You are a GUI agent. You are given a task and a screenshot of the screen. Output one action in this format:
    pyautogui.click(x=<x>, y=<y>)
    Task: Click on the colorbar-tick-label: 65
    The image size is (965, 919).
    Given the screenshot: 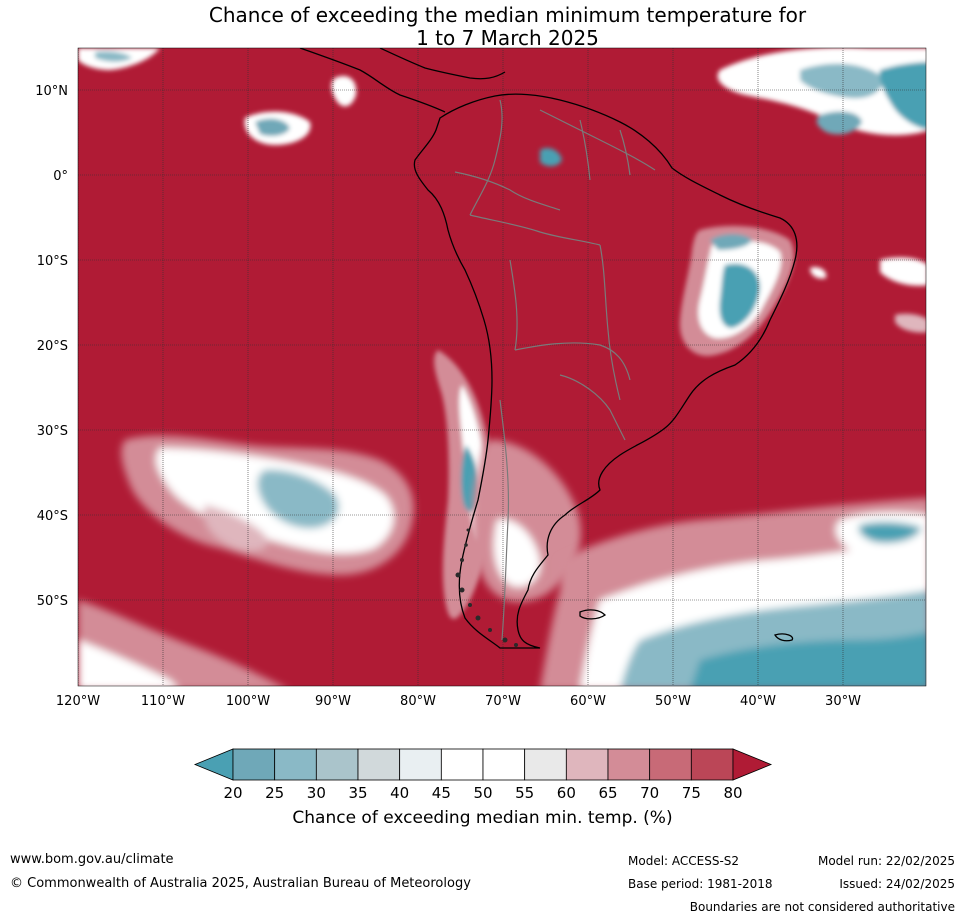 What is the action you would take?
    pyautogui.click(x=607, y=793)
    